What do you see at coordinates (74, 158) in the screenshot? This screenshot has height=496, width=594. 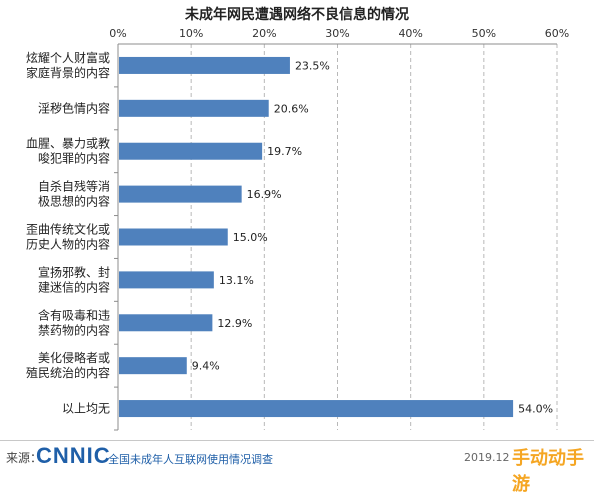 I see `category-label: 唆犯罪的内容` at bounding box center [74, 158].